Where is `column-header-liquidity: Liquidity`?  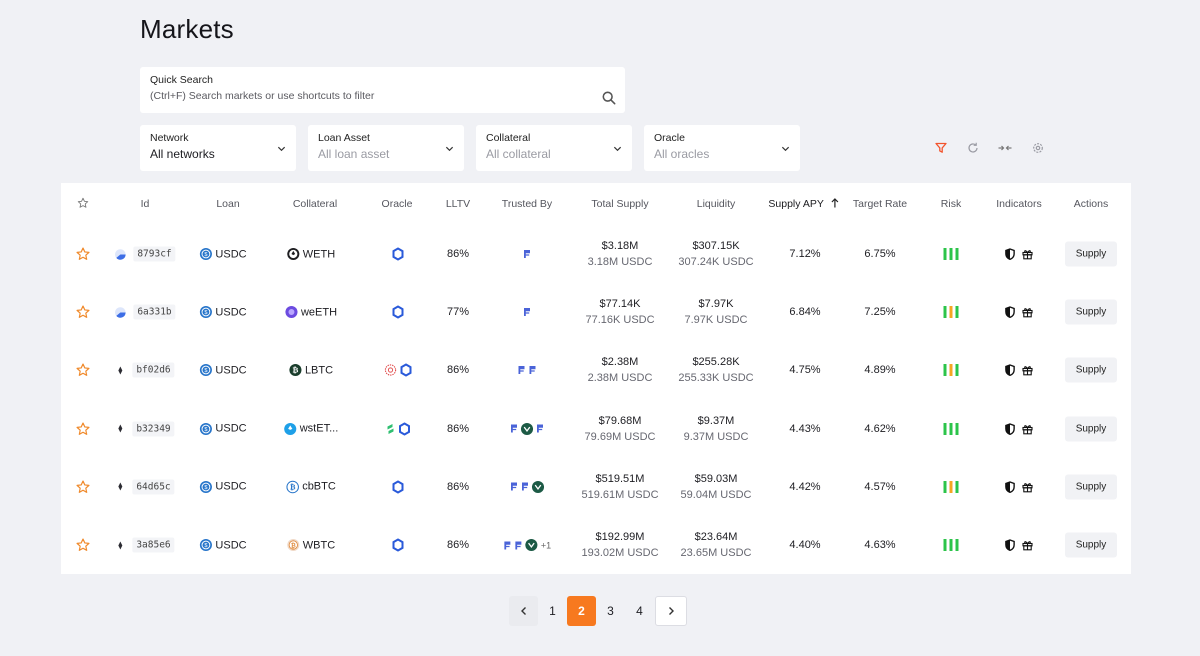
column-header-liquidity: Liquidity is located at coordinates (716, 204).